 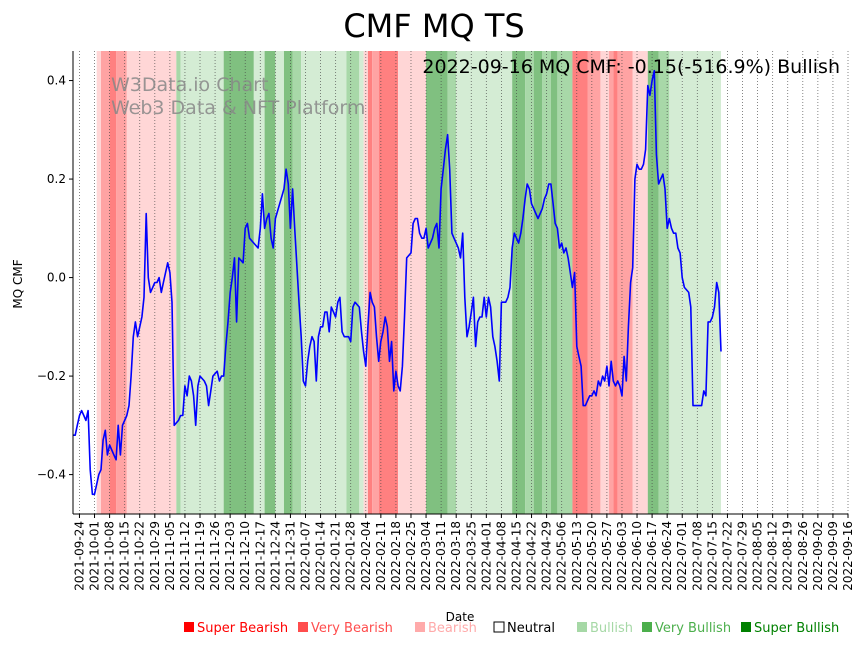 I want to click on x-tick-label: 2022-06-10, so click(x=637, y=556).